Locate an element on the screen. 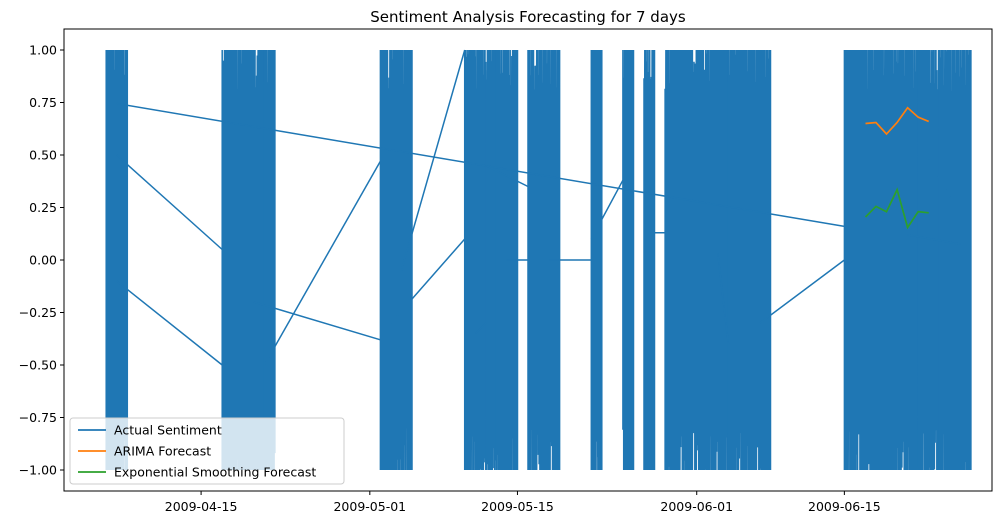 The image size is (1002, 526). x-tick-label: 2009-05-15 is located at coordinates (517, 506).